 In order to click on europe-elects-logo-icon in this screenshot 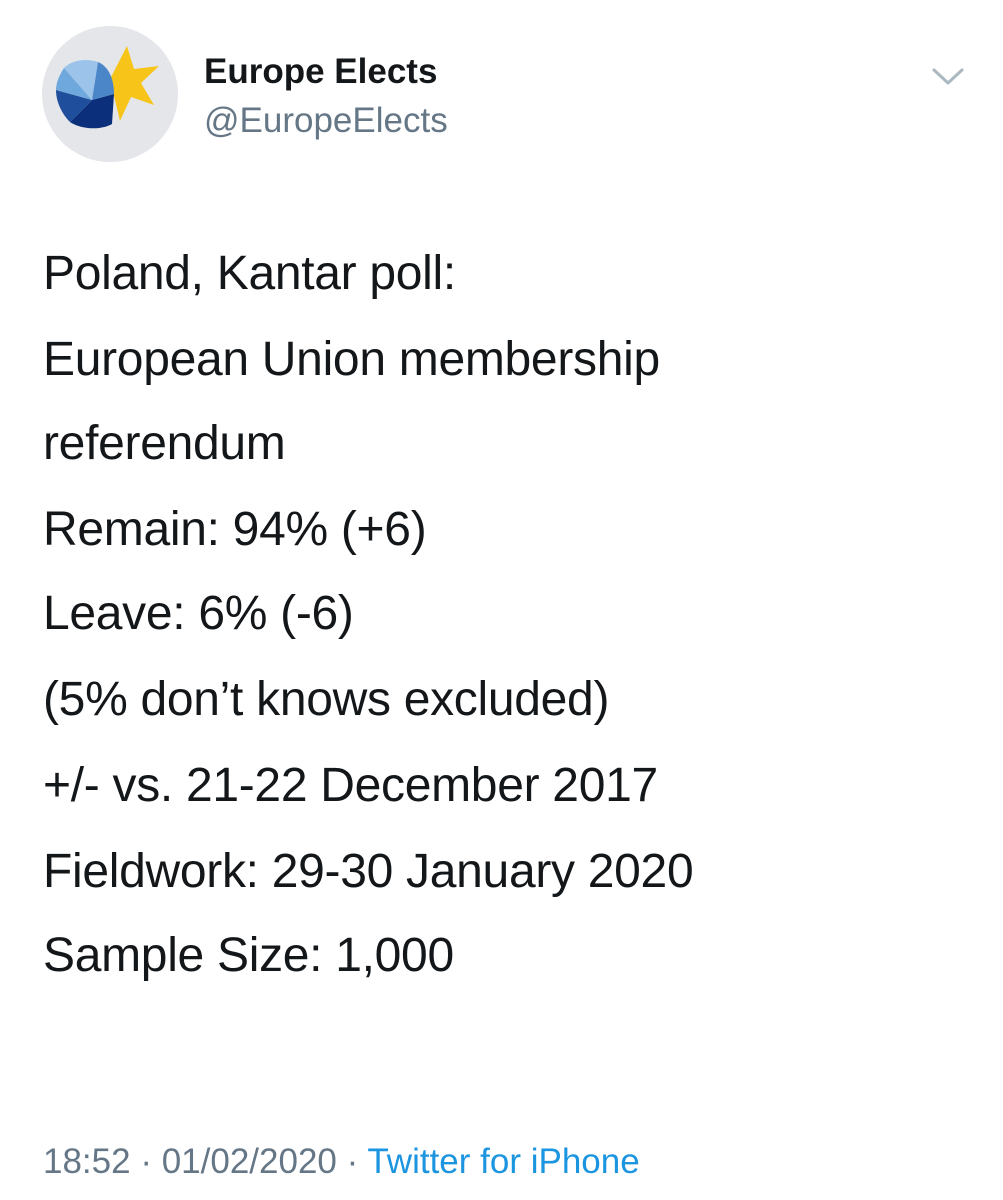, I will do `click(110, 94)`.